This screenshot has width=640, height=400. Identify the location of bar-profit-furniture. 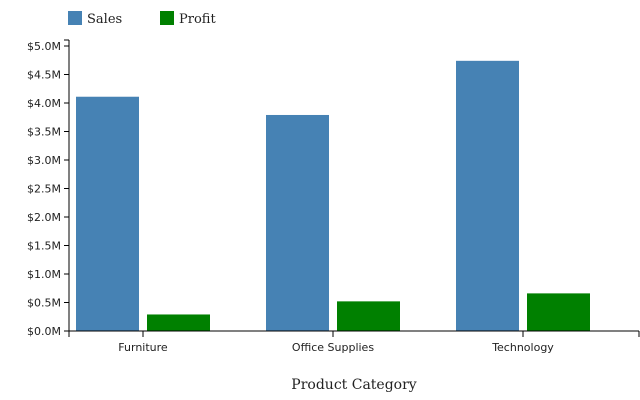
(178, 322).